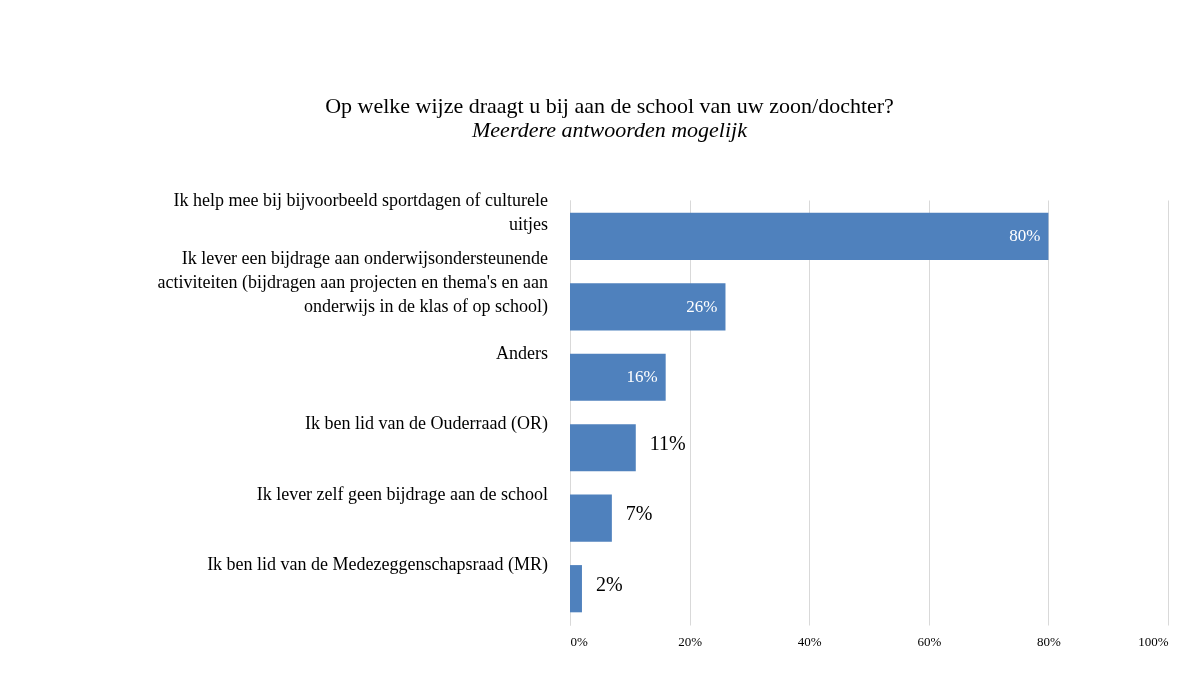  What do you see at coordinates (809, 641) in the screenshot?
I see `x-tick-label: 40%` at bounding box center [809, 641].